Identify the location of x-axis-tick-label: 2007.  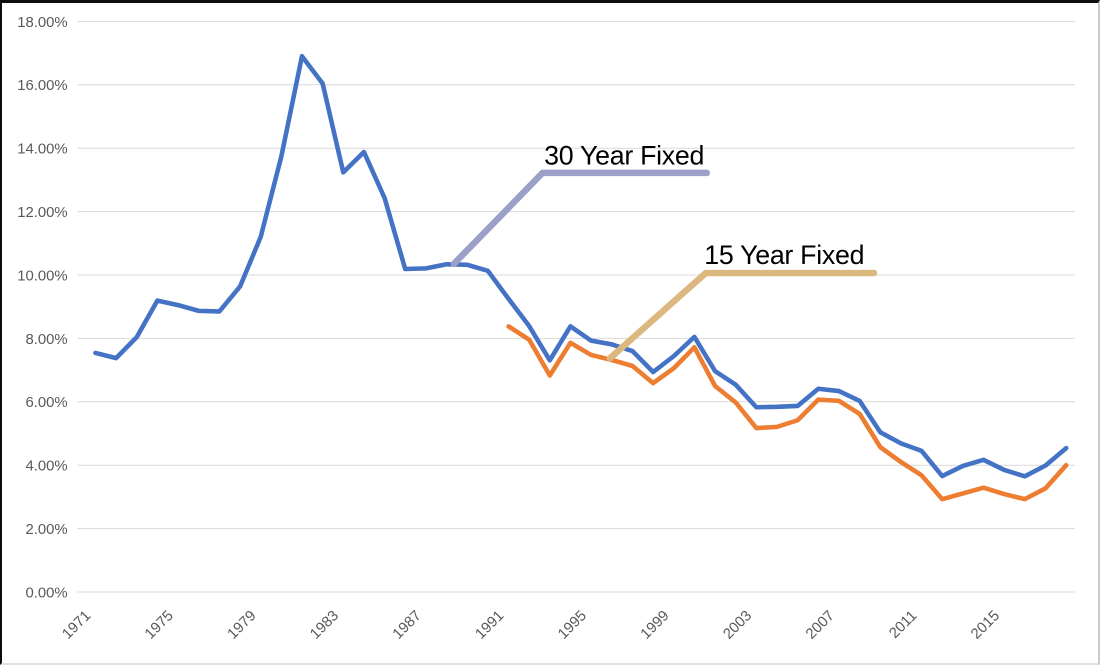
(820, 625).